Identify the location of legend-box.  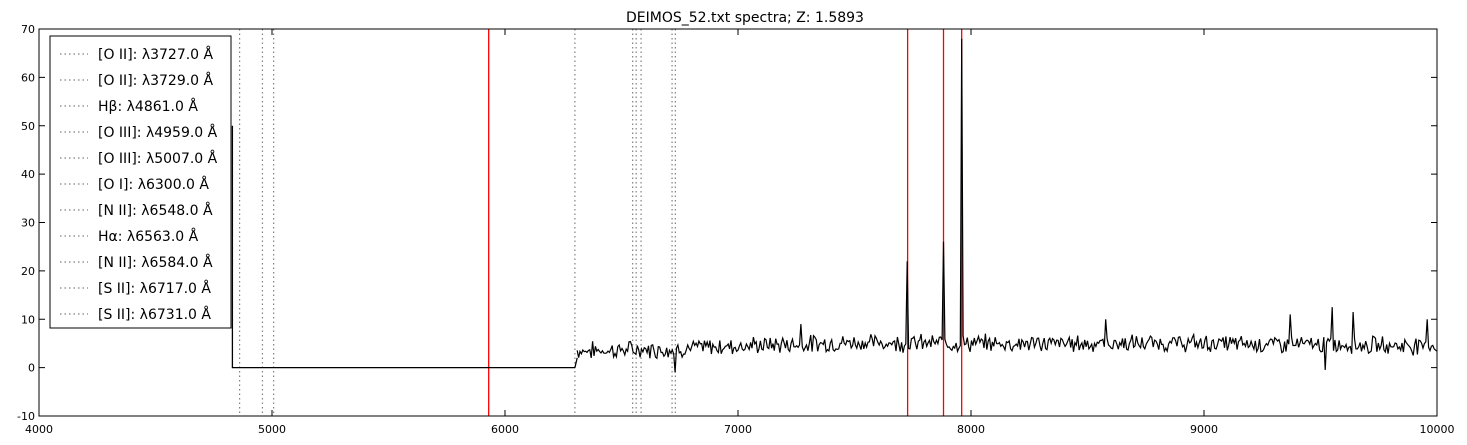
(140, 182).